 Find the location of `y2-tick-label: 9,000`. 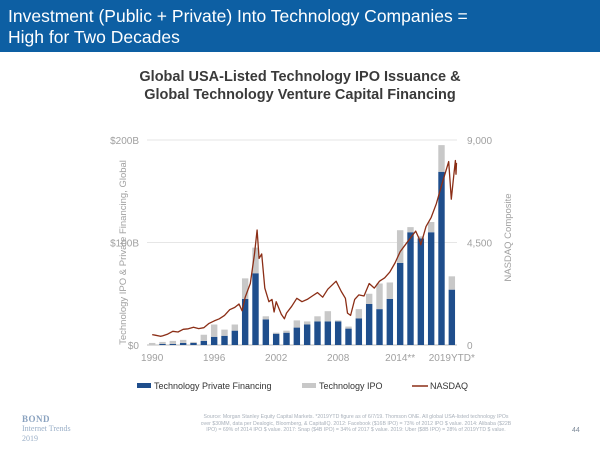

y2-tick-label: 9,000 is located at coordinates (479, 141).